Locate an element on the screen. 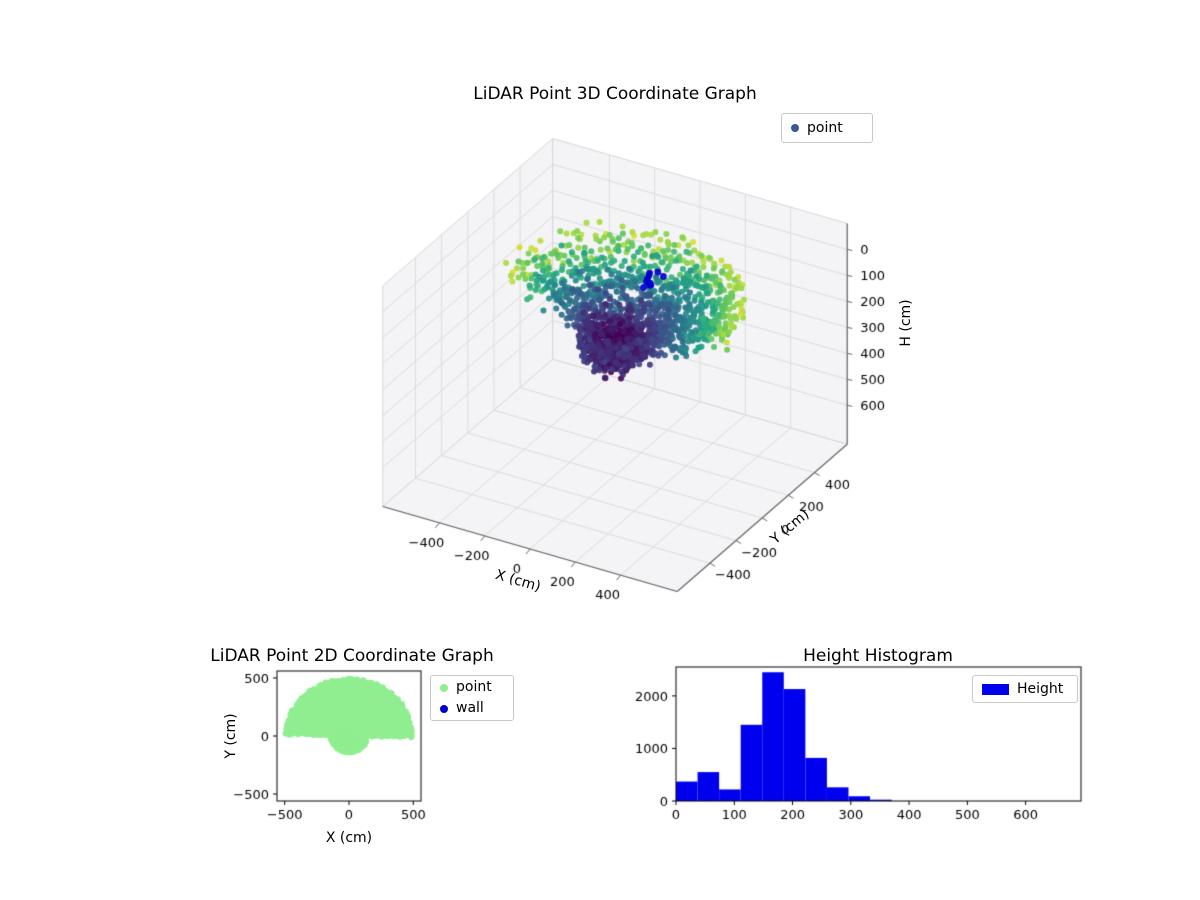  legend-label: wall is located at coordinates (470, 708).